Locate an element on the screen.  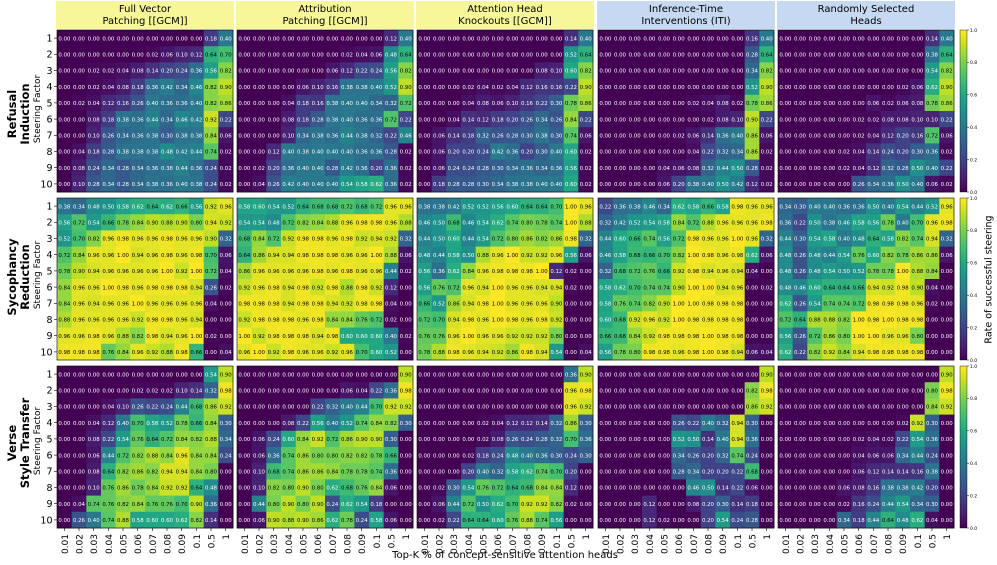
y-tick-label: 10 is located at coordinates (46, 352).